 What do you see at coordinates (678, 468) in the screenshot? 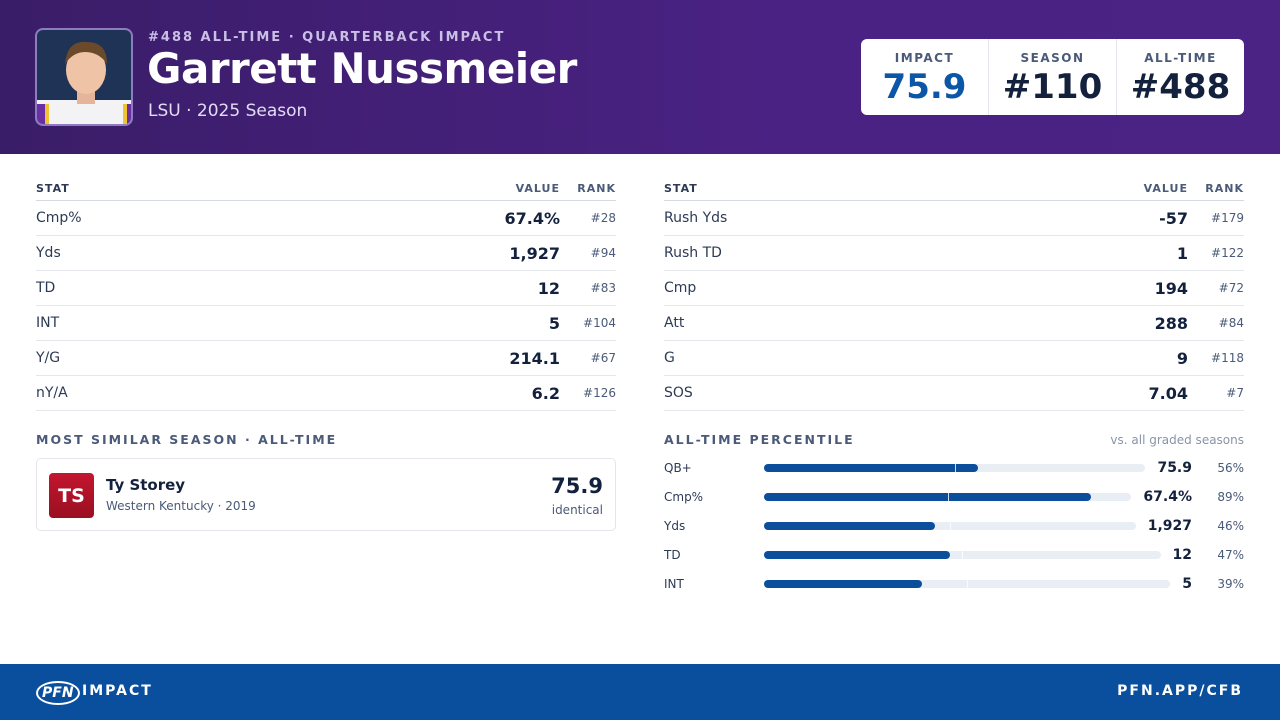
I see `percentile-stat: QB+` at bounding box center [678, 468].